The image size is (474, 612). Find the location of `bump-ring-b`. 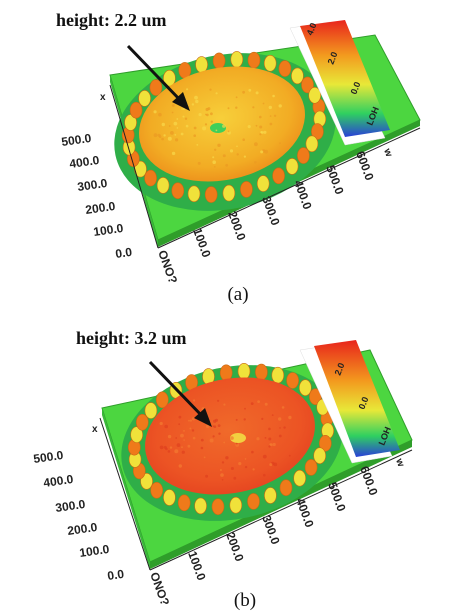

bump-ring-b is located at coordinates (231, 439).